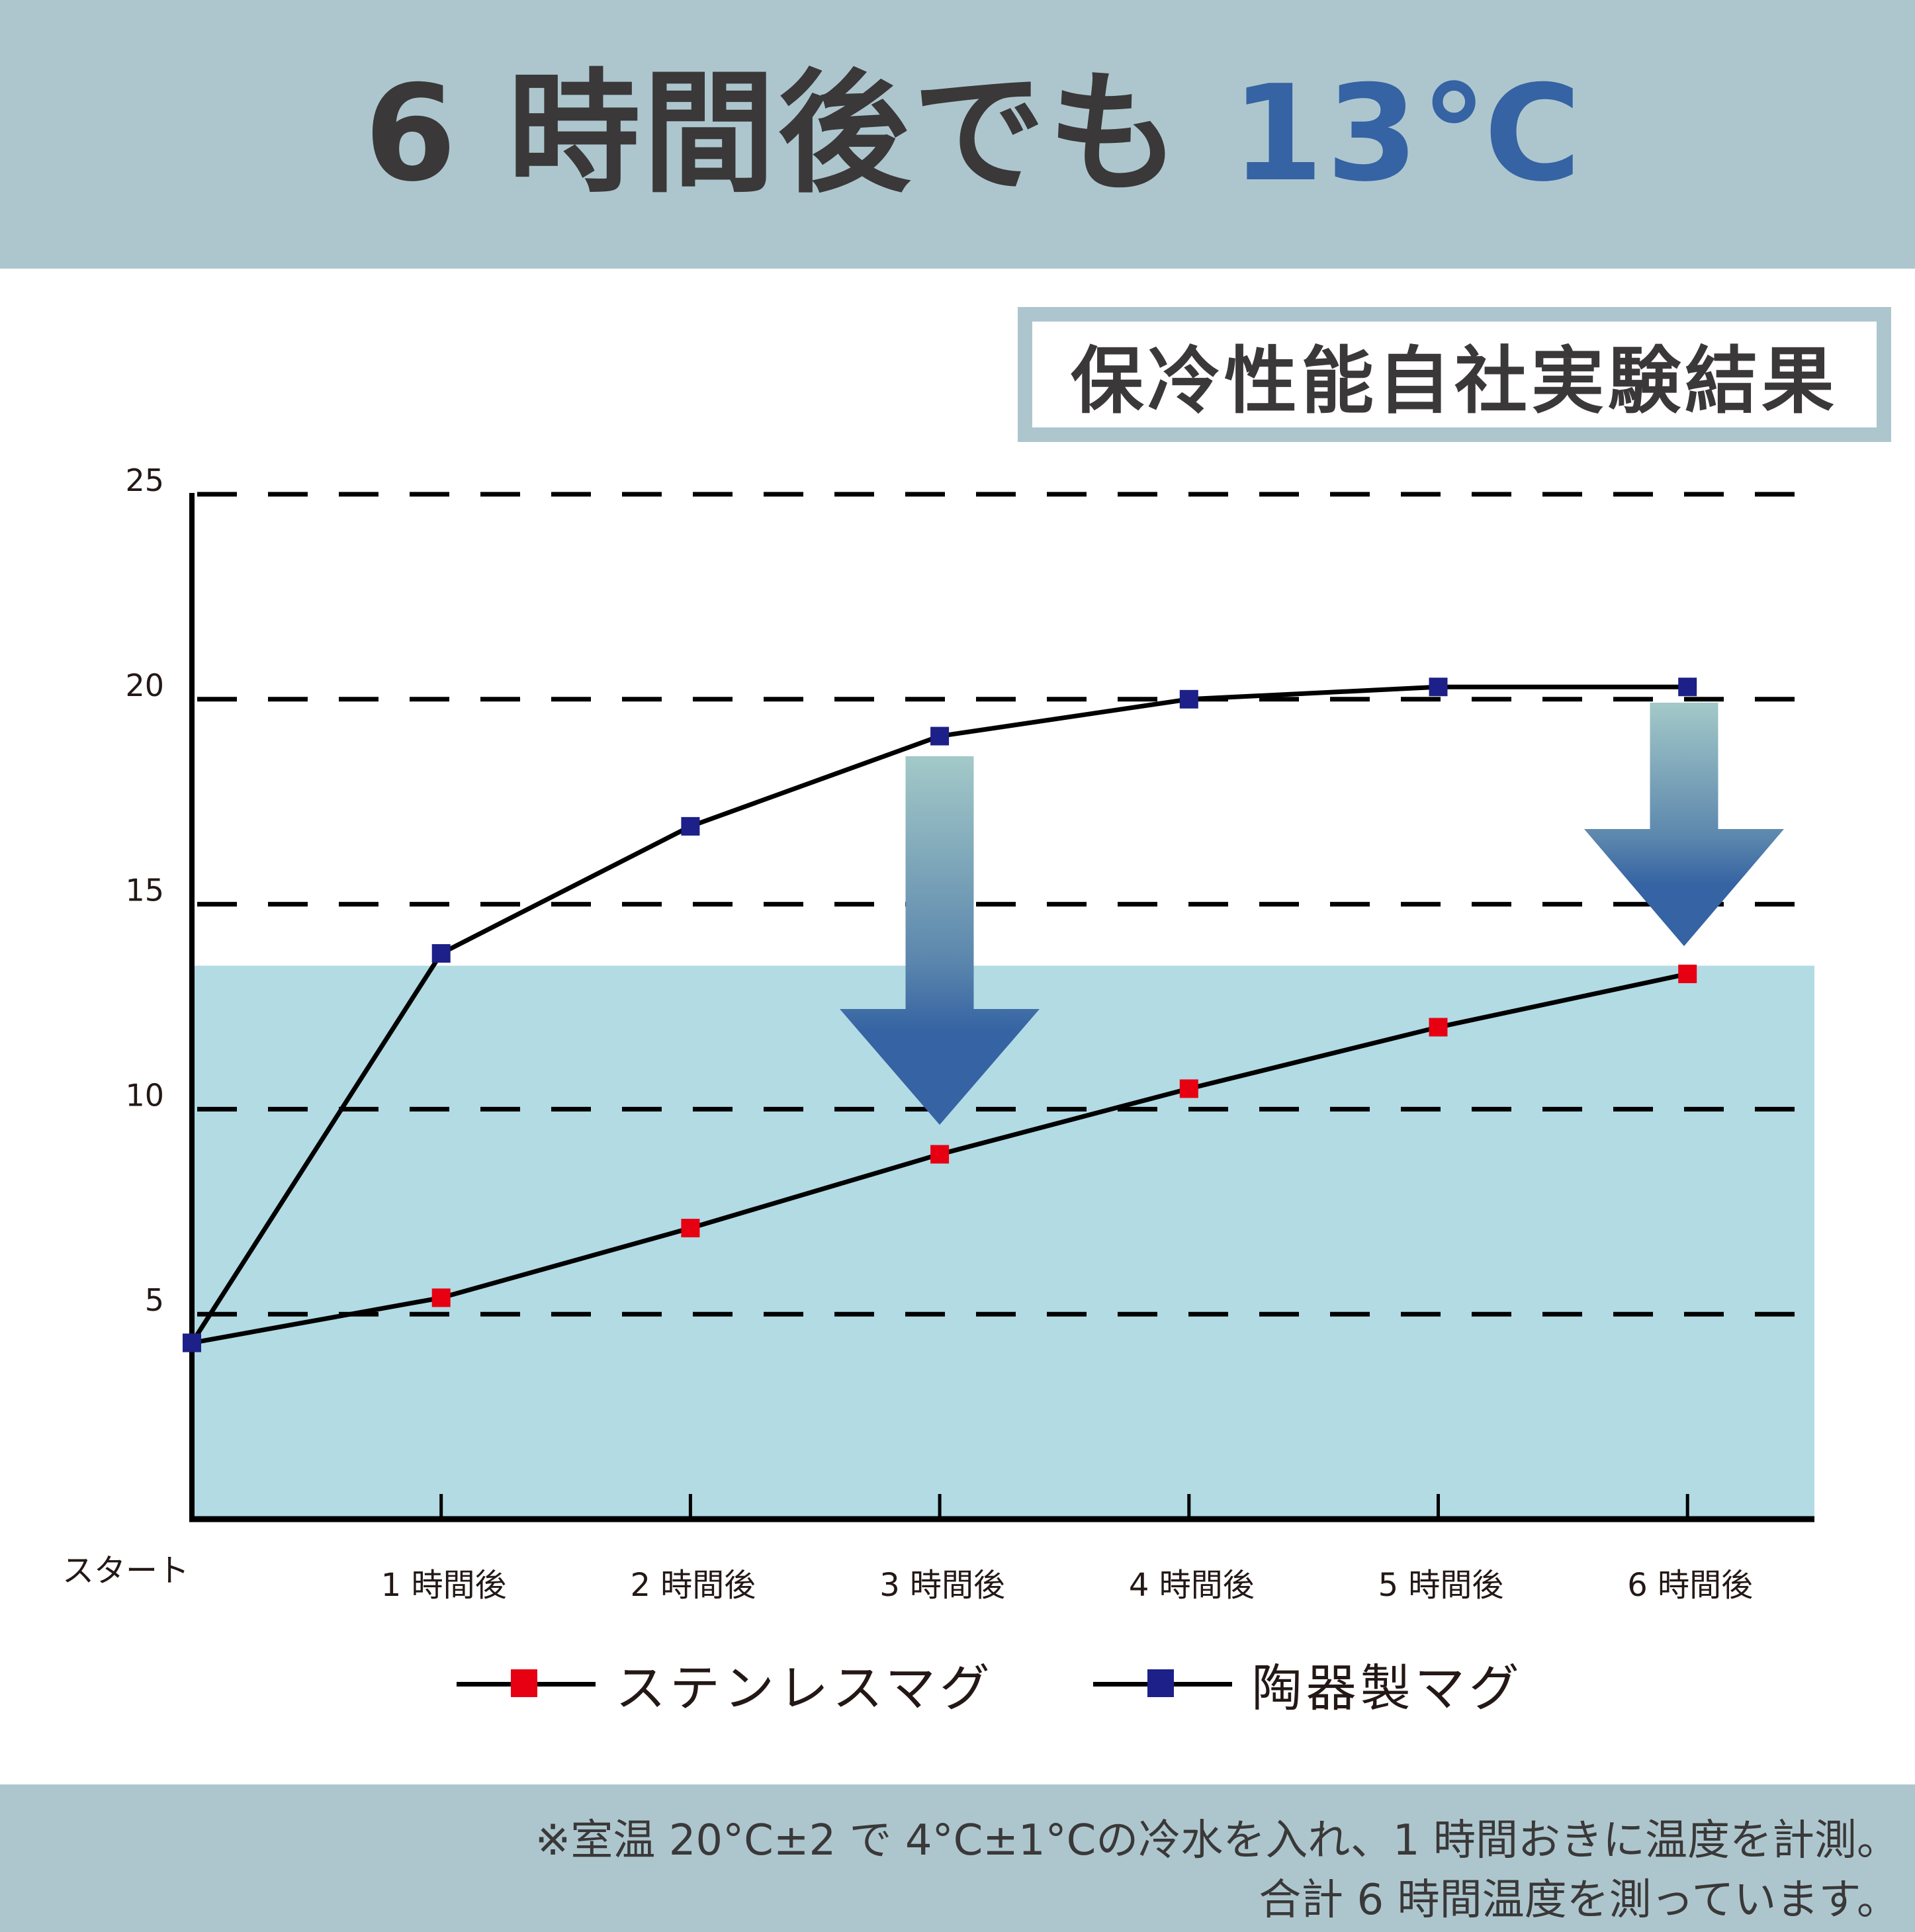 The height and width of the screenshot is (1932, 1915). What do you see at coordinates (144, 685) in the screenshot?
I see `y-tick-label: 20` at bounding box center [144, 685].